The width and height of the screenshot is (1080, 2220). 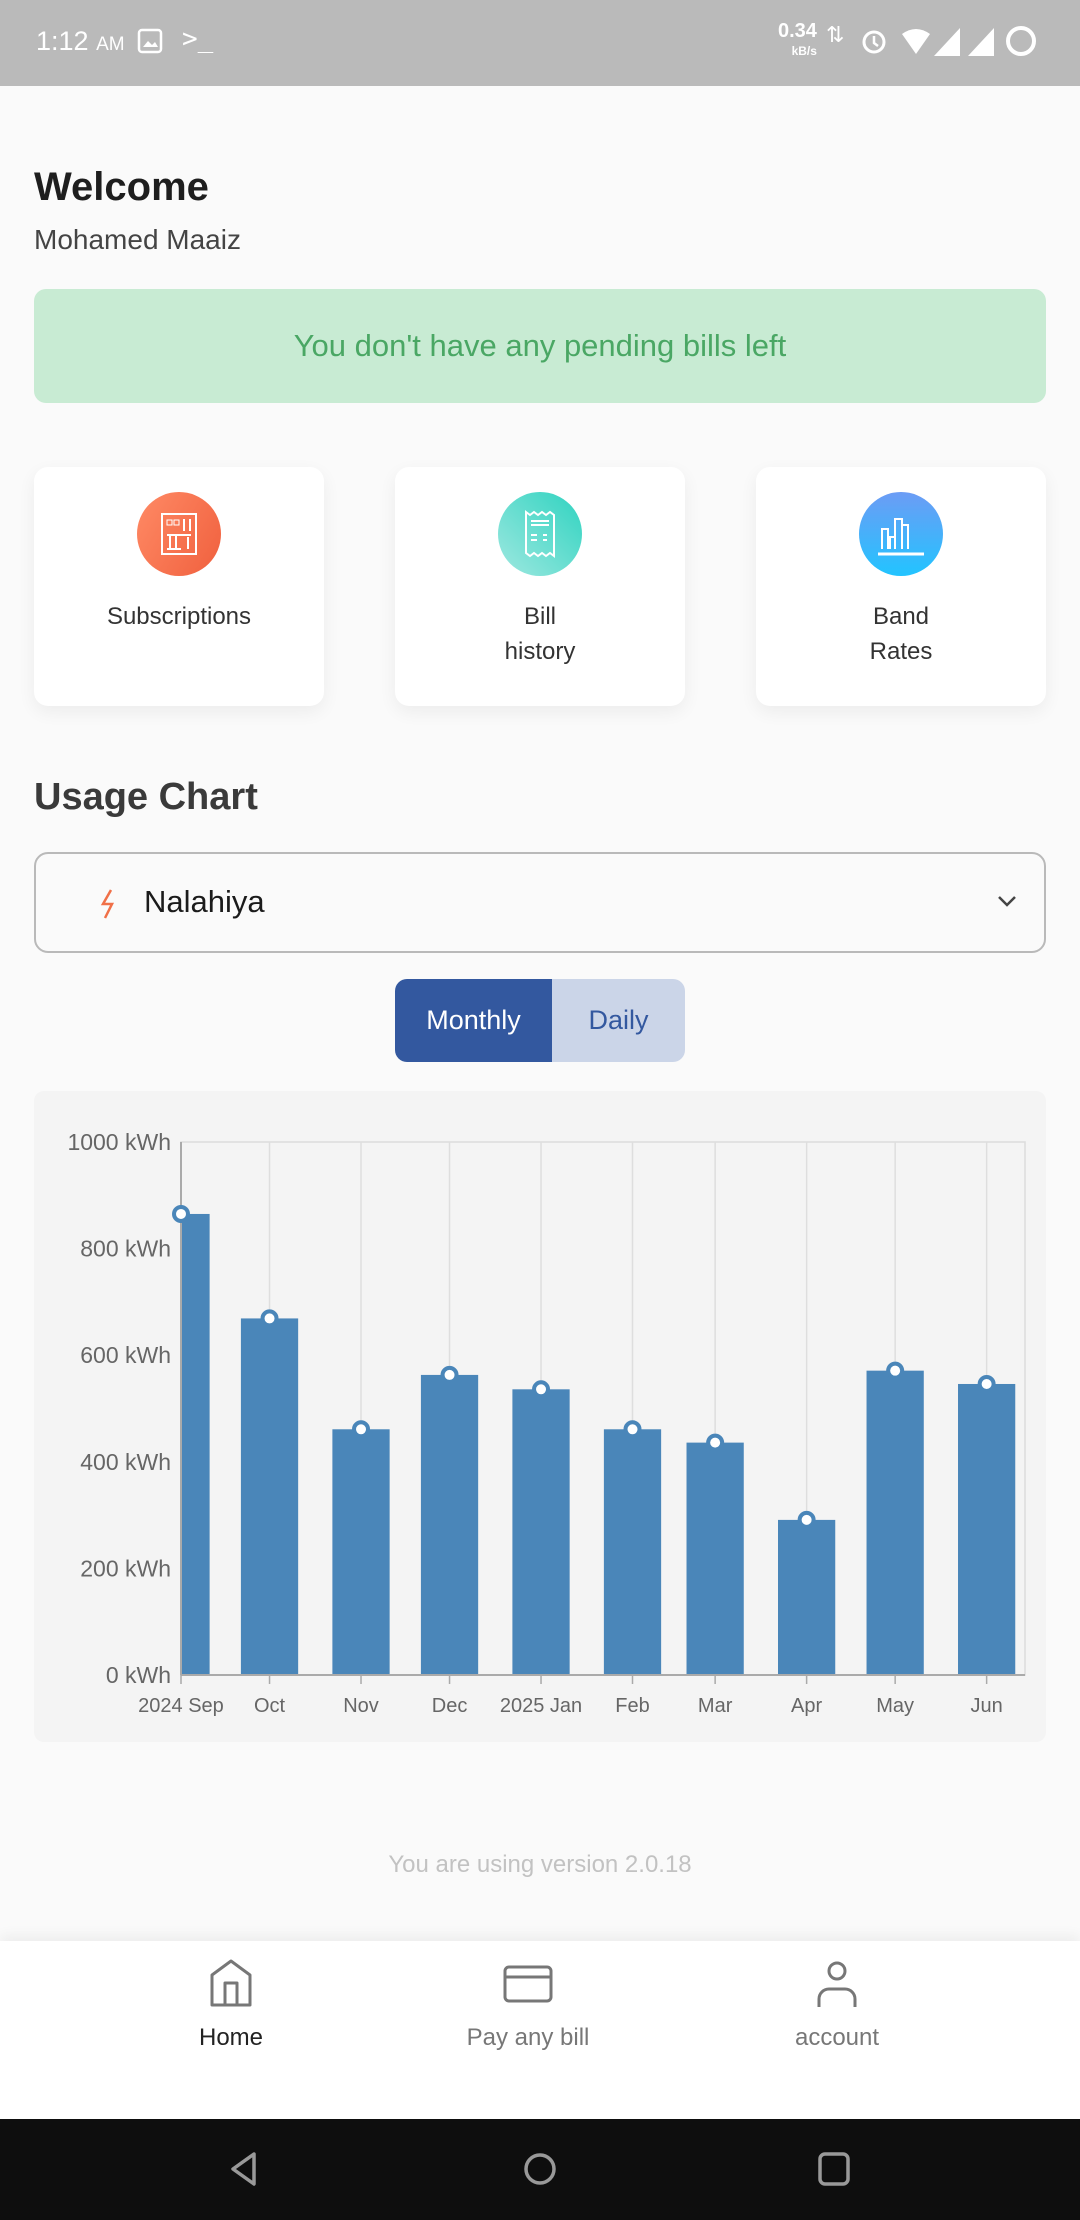 What do you see at coordinates (179, 616) in the screenshot?
I see `subscriptions-label: Subscriptions` at bounding box center [179, 616].